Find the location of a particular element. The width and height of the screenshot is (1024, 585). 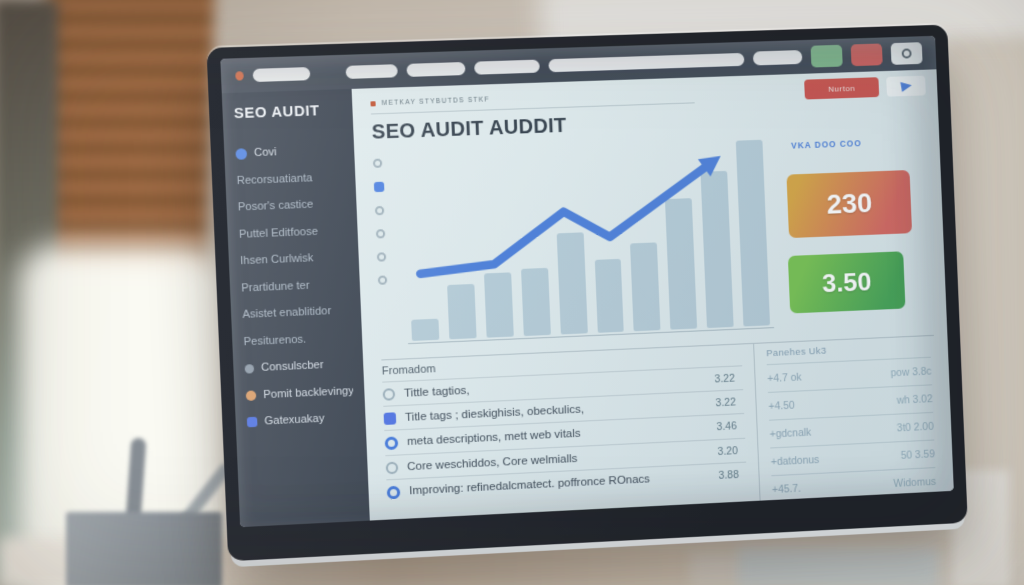

score-card-good: 3.50 is located at coordinates (846, 282).